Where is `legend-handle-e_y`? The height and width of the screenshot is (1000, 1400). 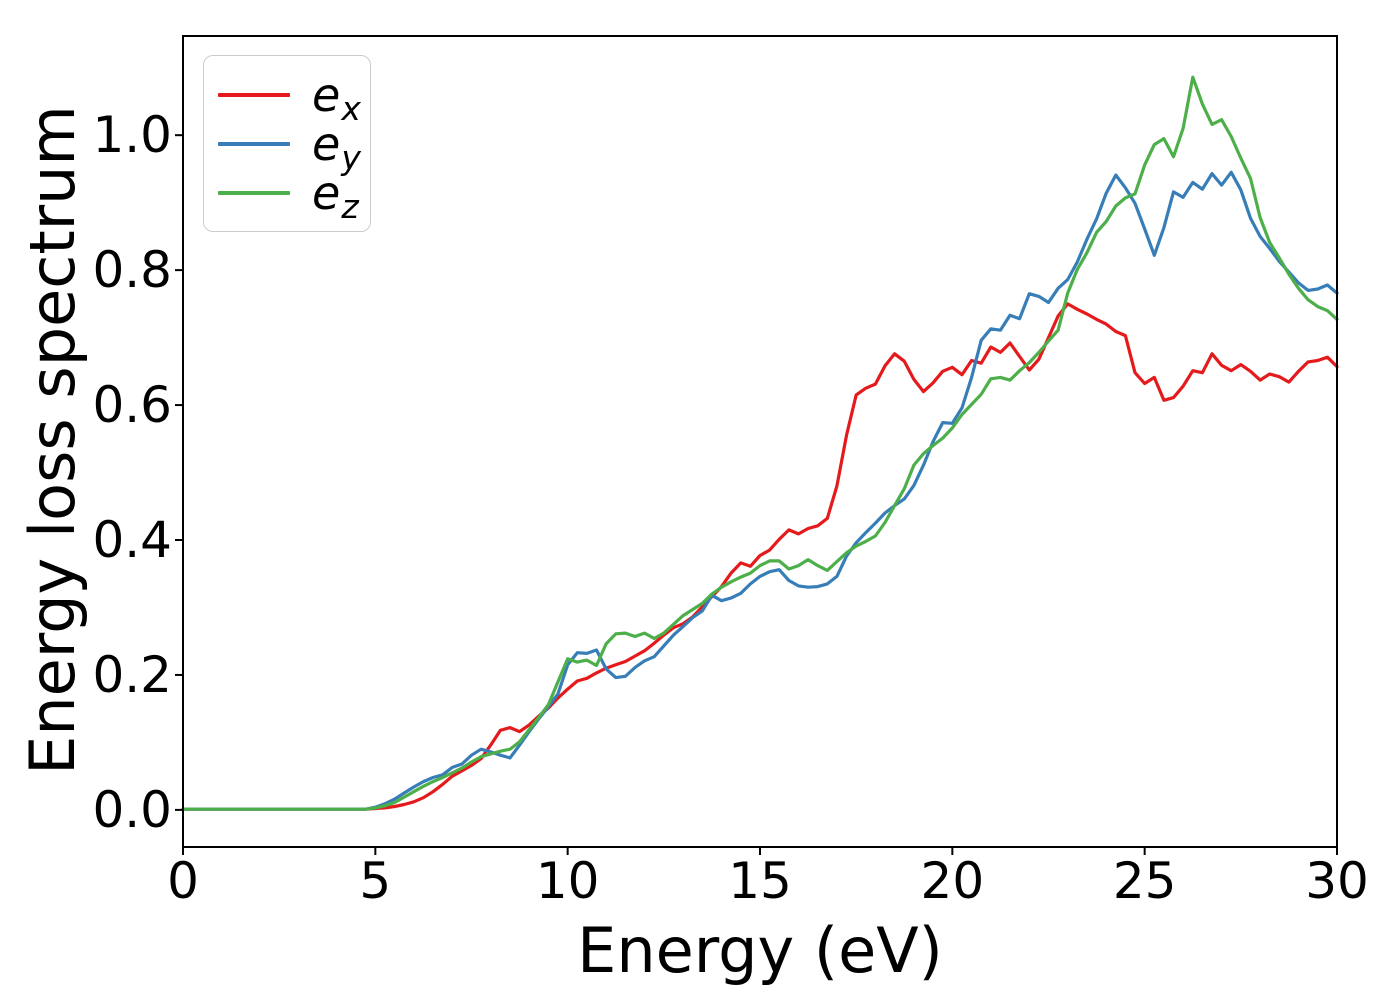
legend-handle-e_y is located at coordinates (254, 143).